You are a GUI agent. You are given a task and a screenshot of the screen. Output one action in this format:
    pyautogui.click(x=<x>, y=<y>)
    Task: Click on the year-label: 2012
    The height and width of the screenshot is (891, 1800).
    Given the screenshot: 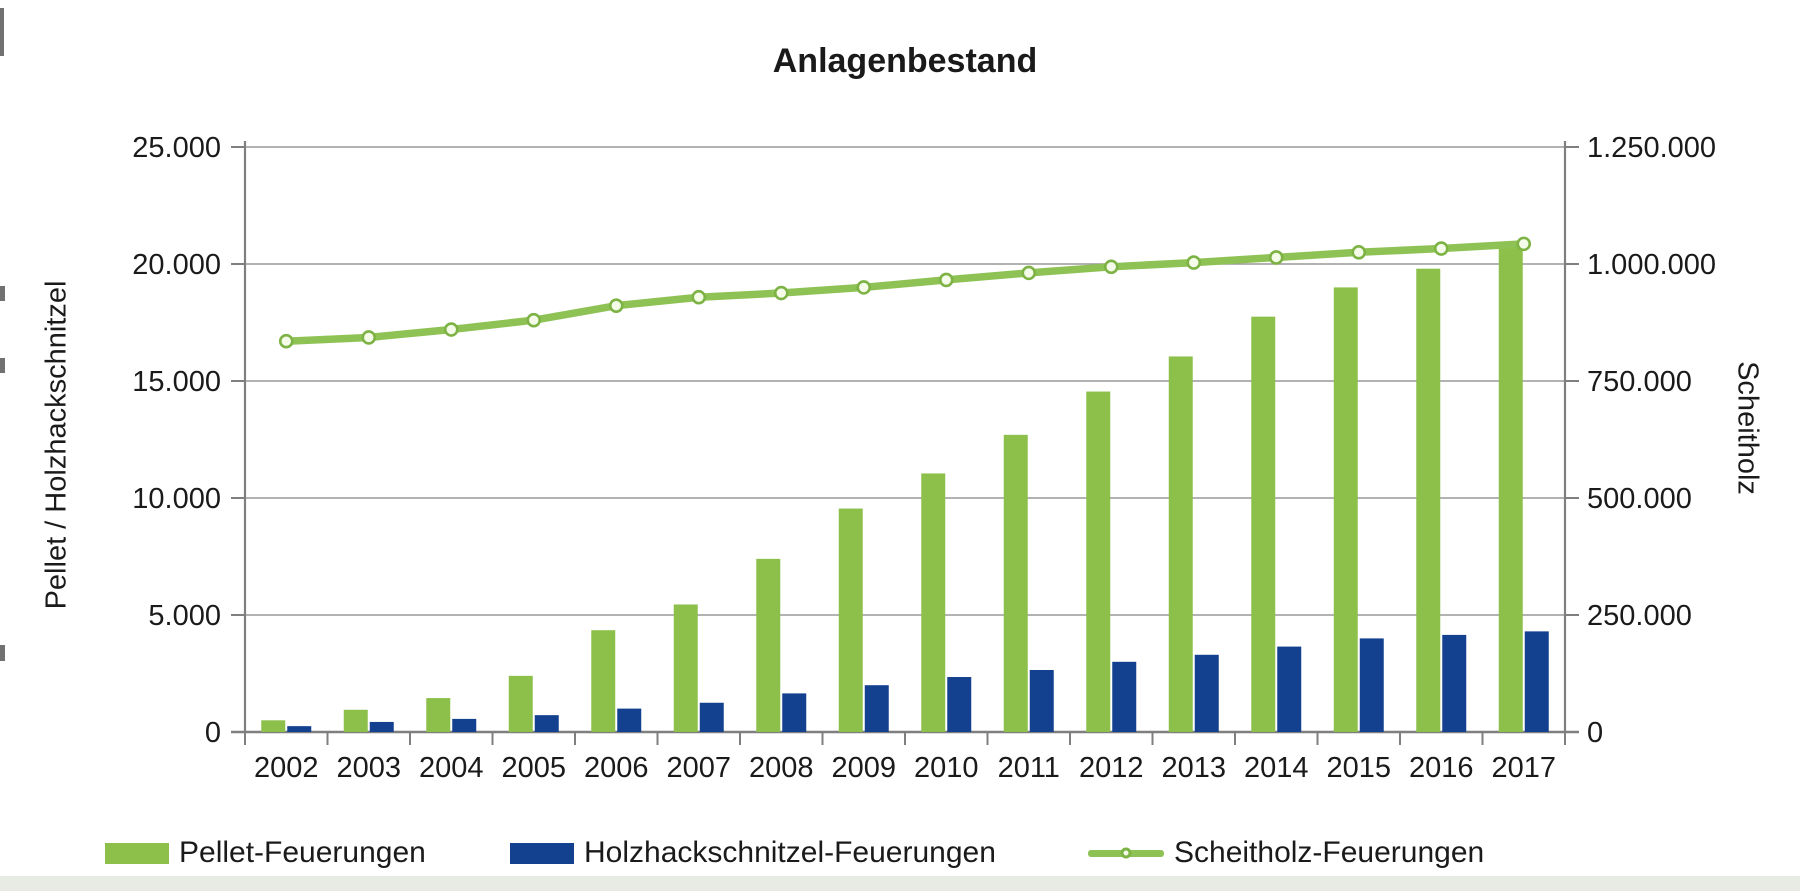 What is the action you would take?
    pyautogui.click(x=1111, y=768)
    